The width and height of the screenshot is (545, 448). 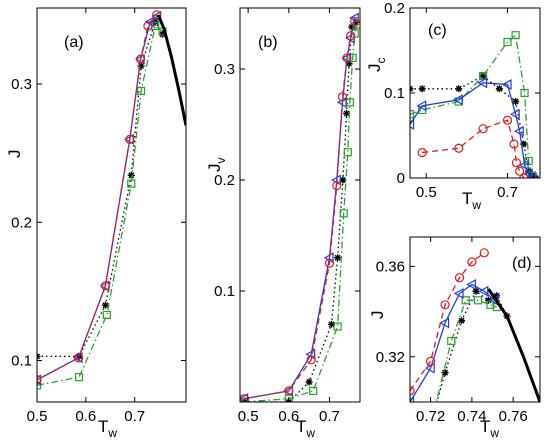 What do you see at coordinates (437, 30) in the screenshot?
I see `panel-label: (c)` at bounding box center [437, 30].